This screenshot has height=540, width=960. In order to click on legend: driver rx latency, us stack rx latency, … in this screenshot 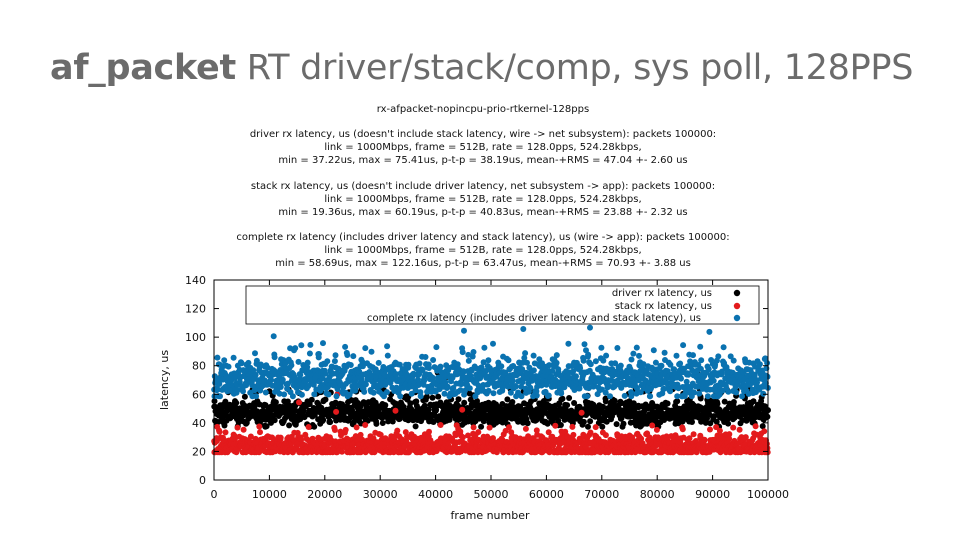, I will do `click(502, 305)`.